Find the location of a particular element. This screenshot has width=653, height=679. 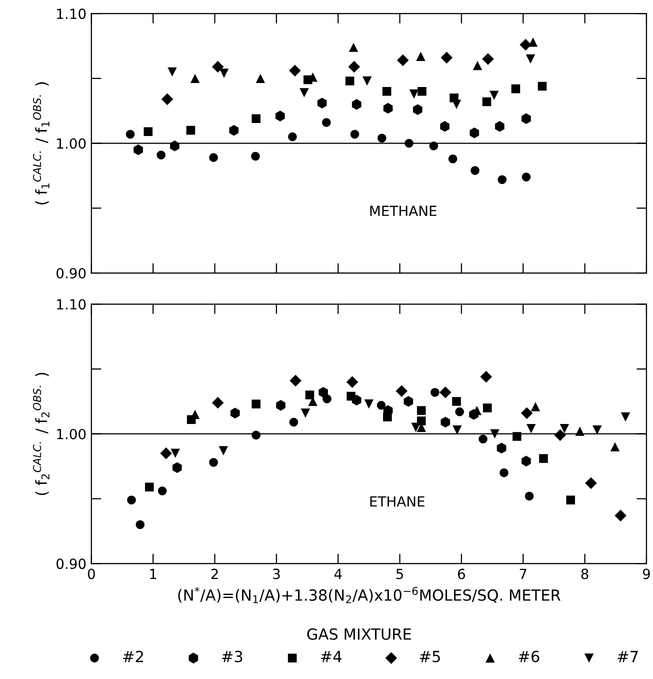

annotation: ETHANE is located at coordinates (397, 501).